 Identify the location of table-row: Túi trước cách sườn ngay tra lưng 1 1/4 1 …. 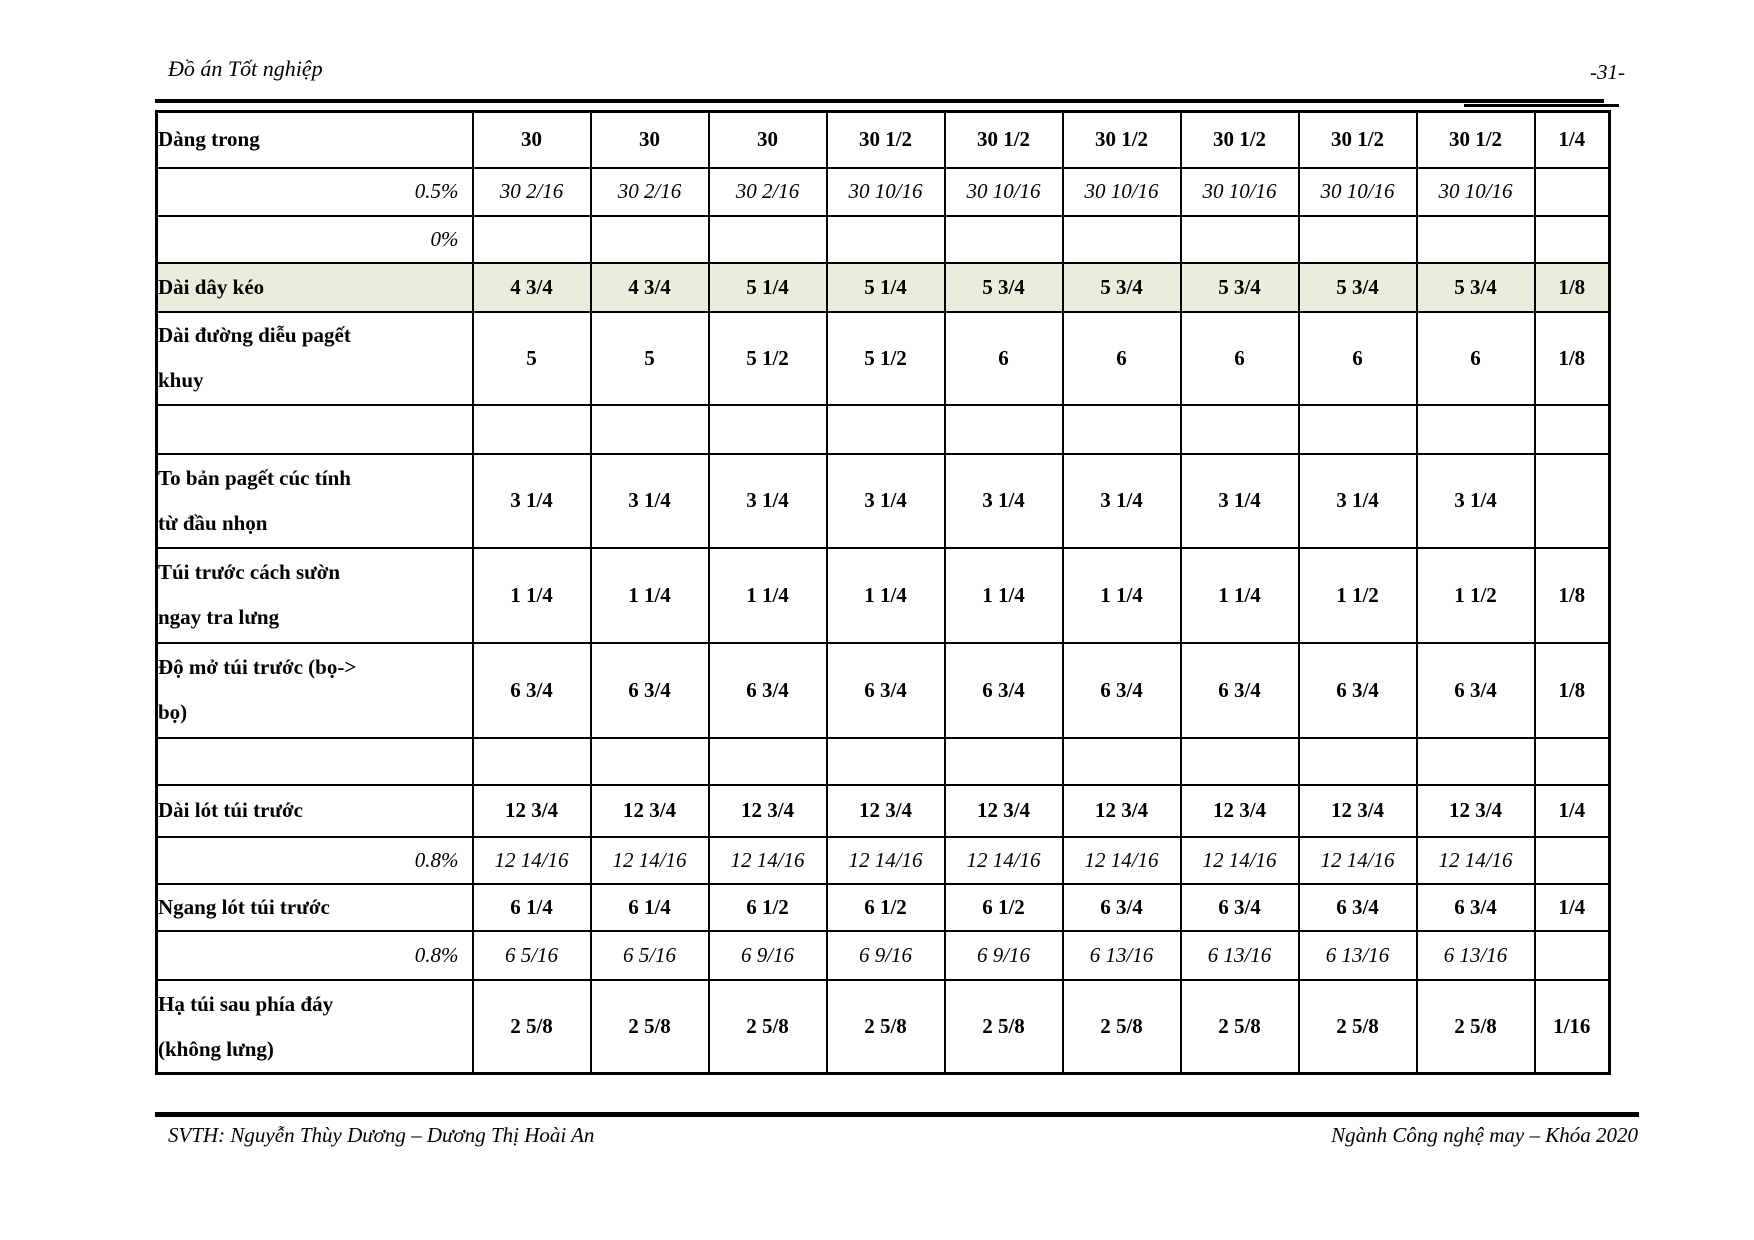
(883, 595).